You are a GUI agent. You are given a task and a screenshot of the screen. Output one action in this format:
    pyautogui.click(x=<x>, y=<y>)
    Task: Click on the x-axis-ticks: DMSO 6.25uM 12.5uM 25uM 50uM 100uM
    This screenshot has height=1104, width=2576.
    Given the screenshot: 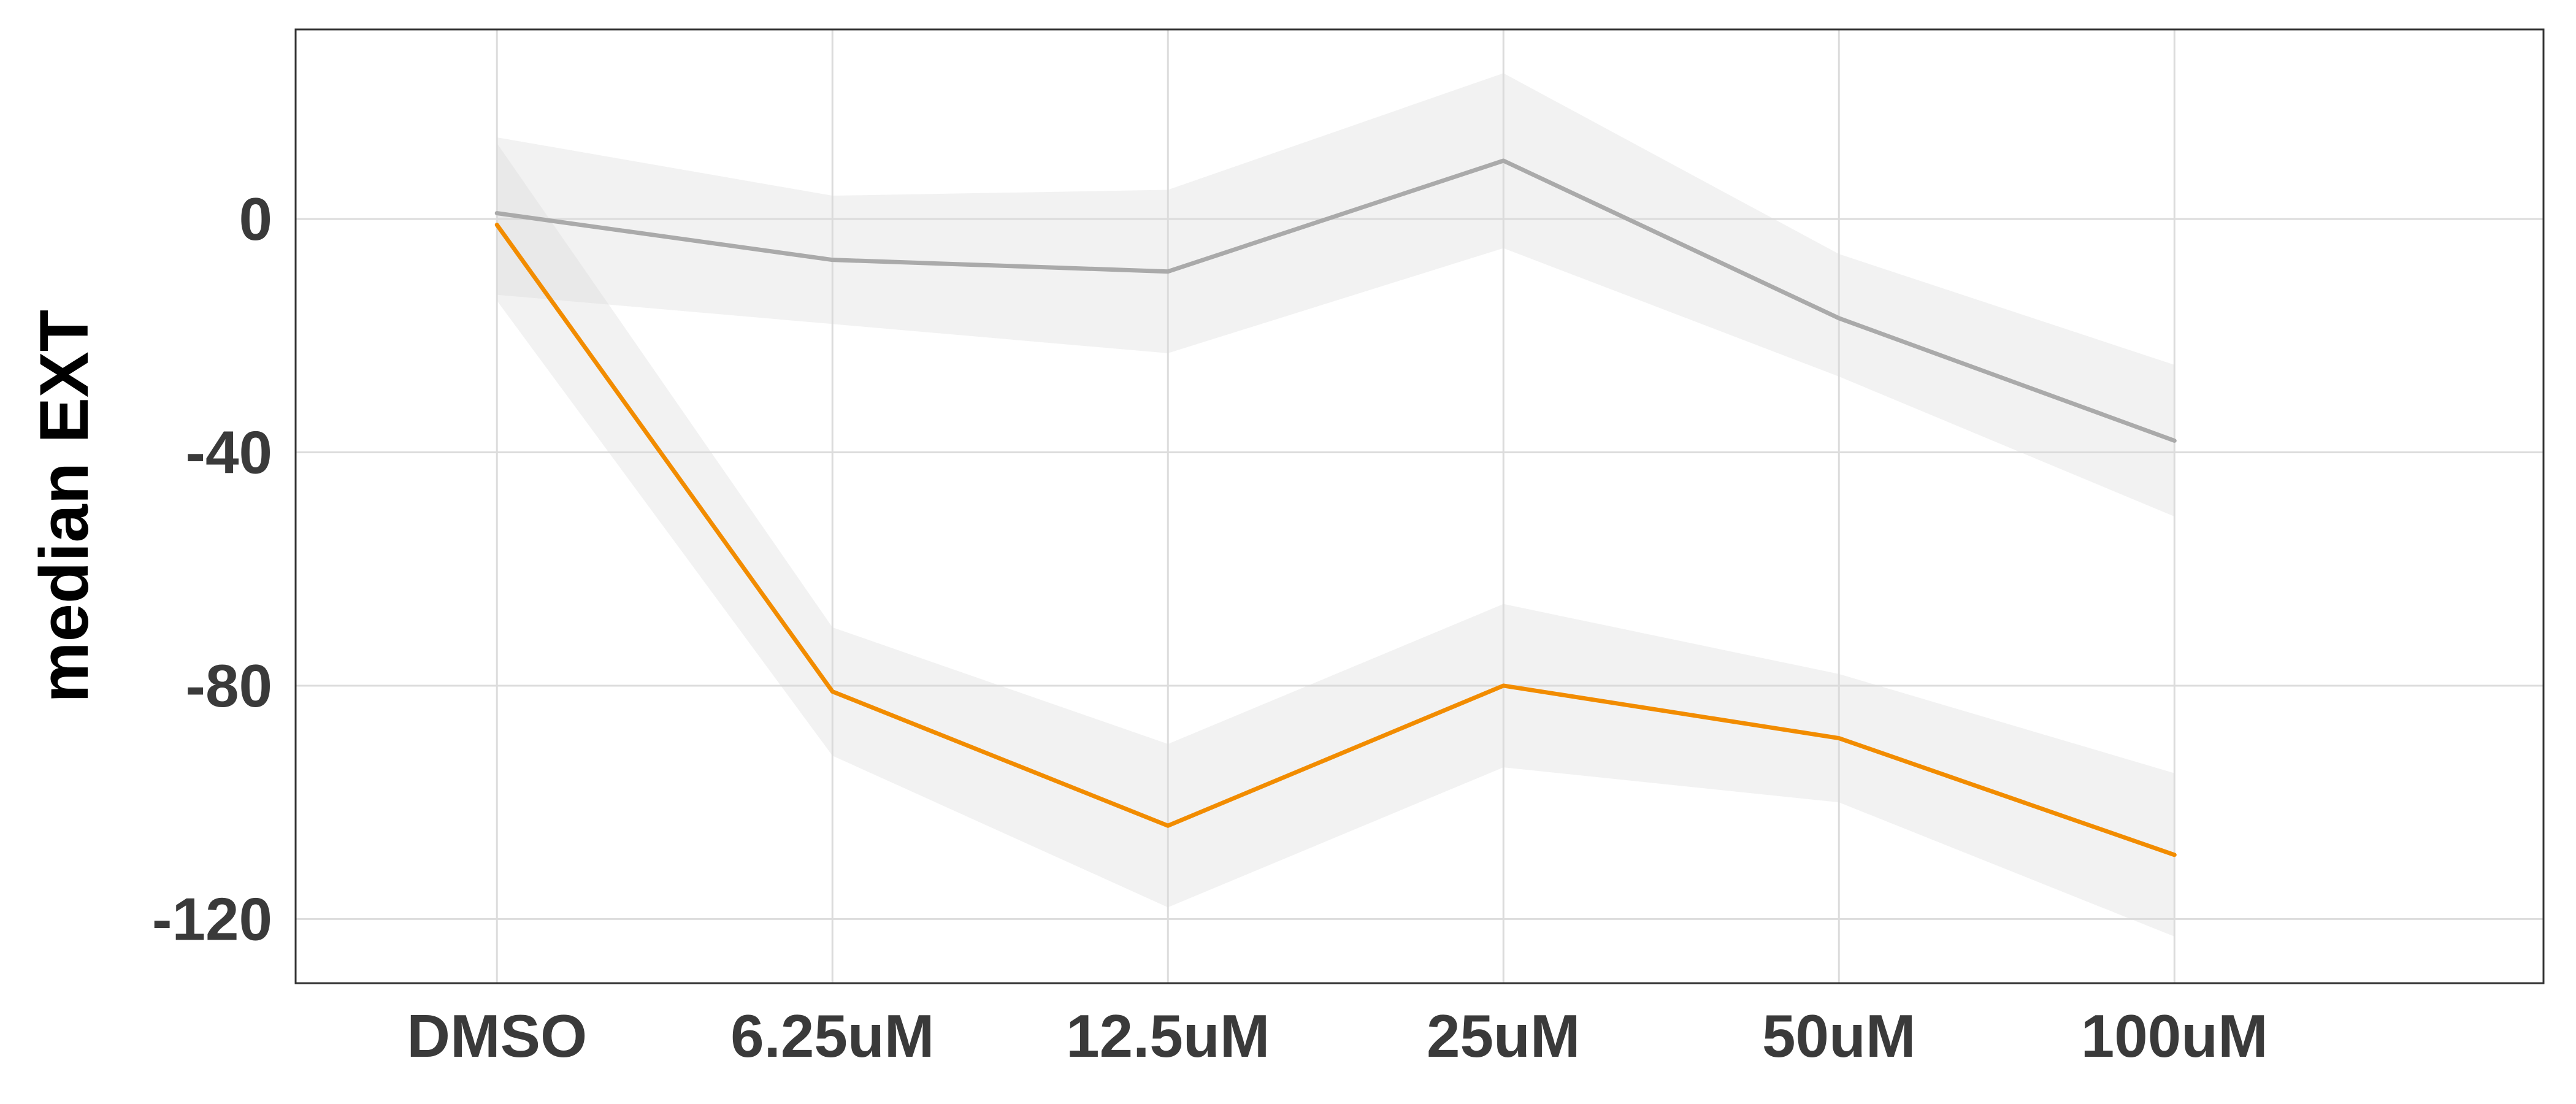 What is the action you would take?
    pyautogui.click(x=1337, y=1036)
    